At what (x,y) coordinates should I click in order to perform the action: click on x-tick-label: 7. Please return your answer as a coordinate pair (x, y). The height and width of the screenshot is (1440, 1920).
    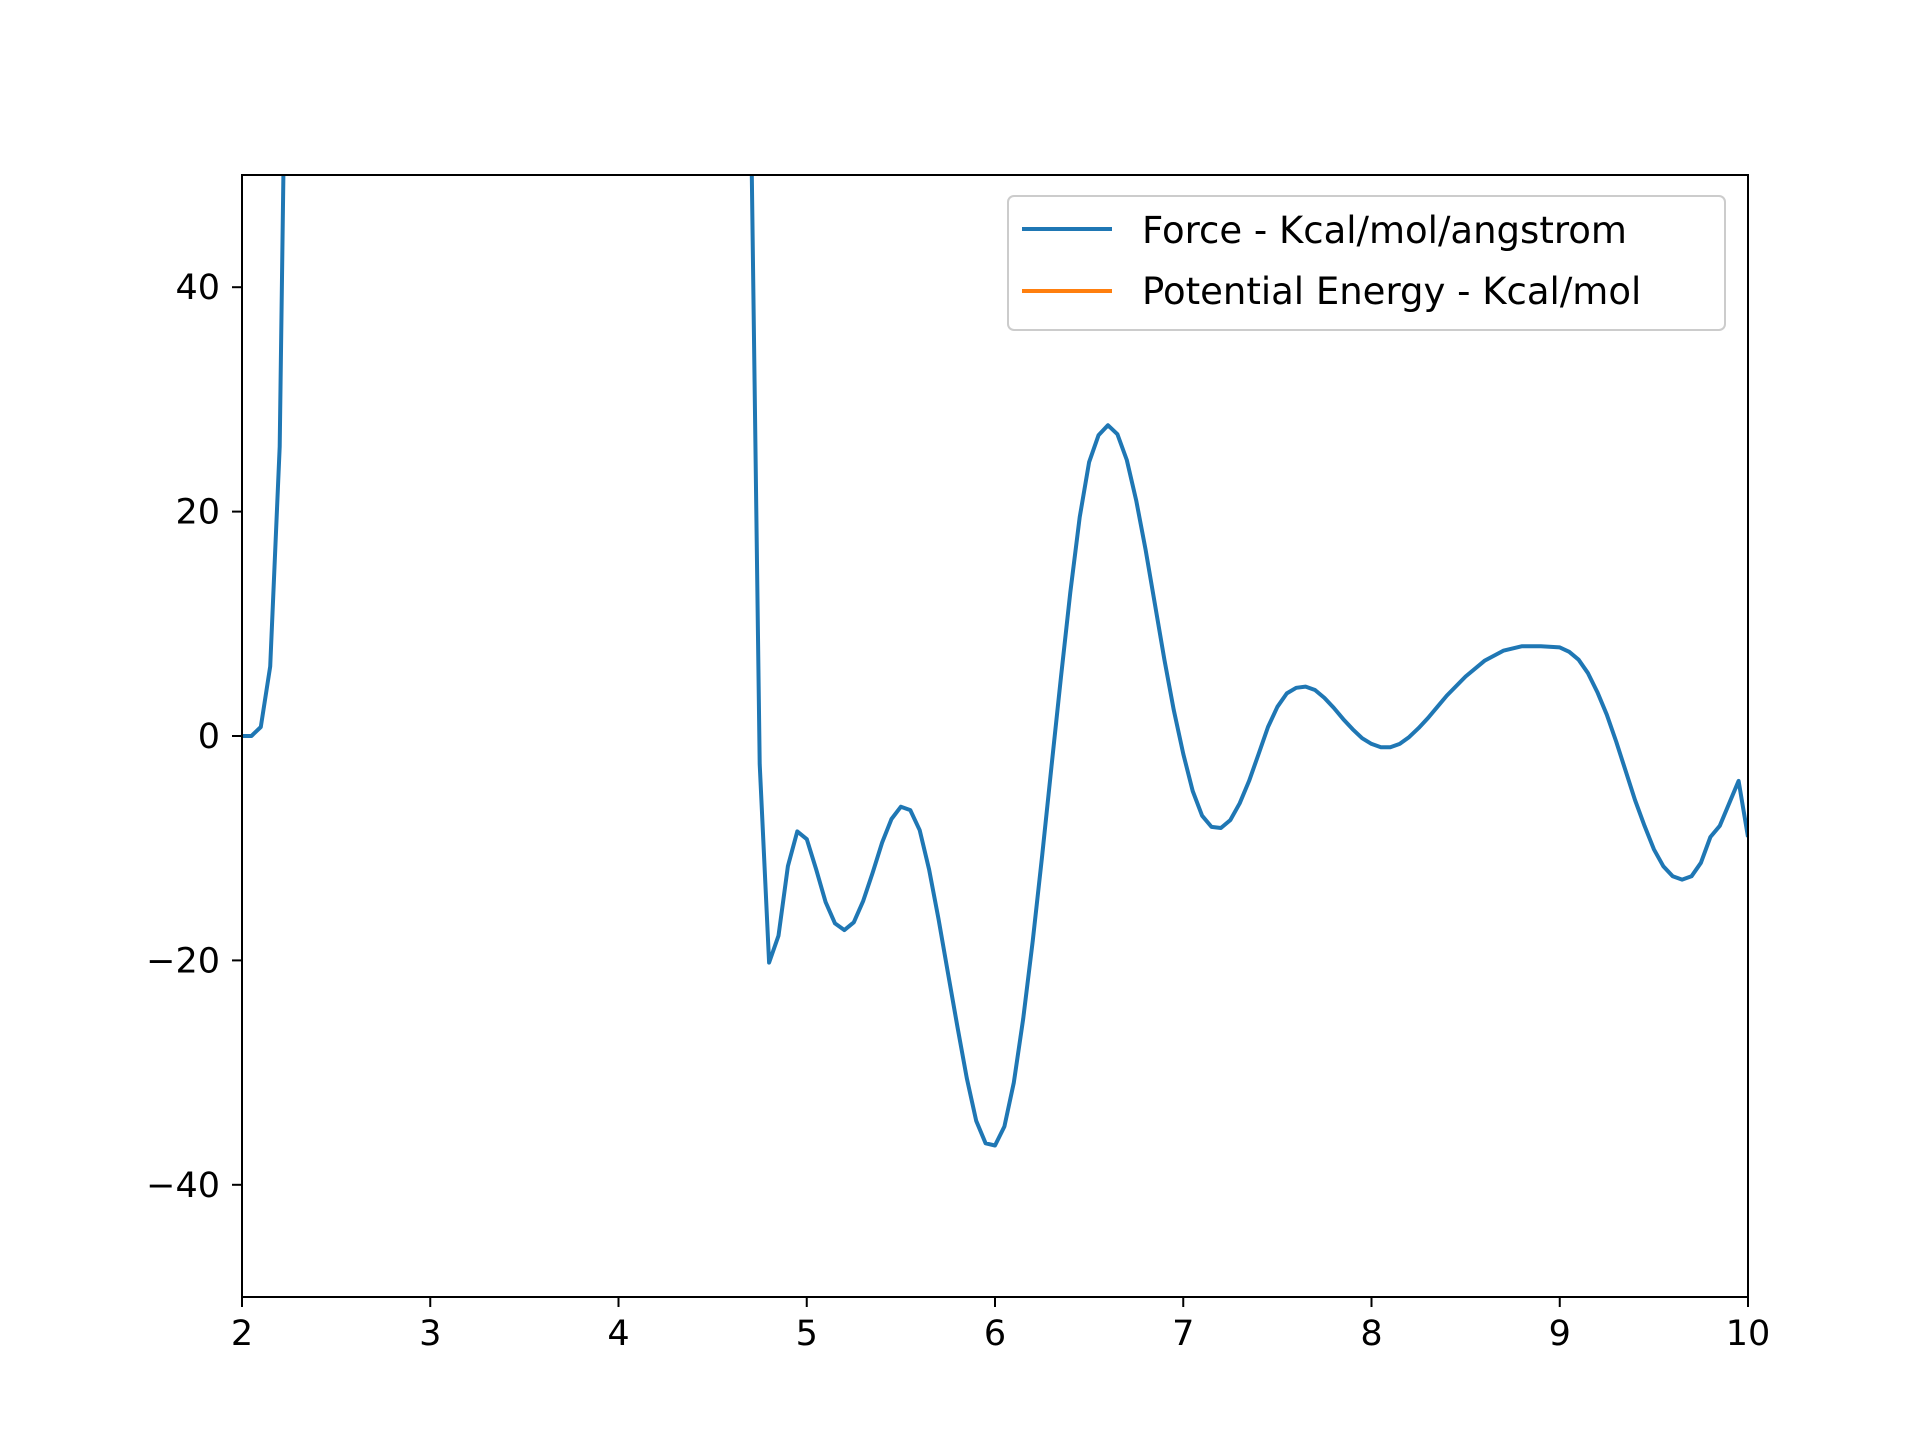
    Looking at the image, I should click on (1183, 1334).